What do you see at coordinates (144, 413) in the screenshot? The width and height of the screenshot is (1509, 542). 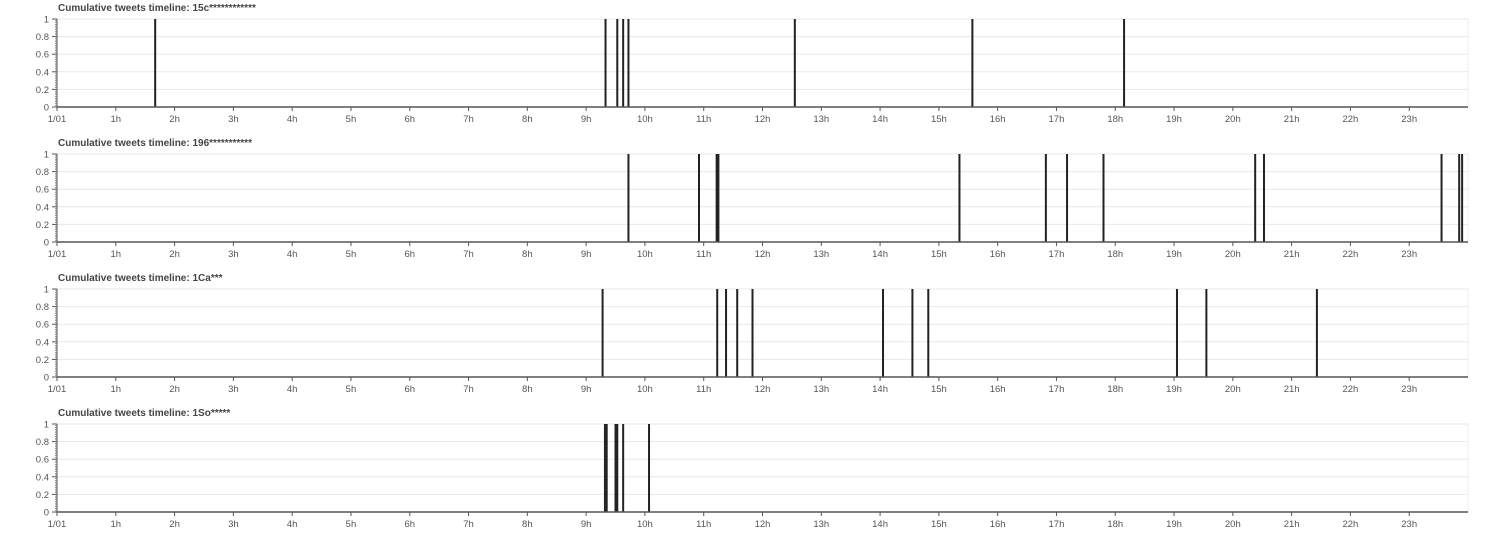 I see `chart-title: Cumulative tweets timeline: 1So*****` at bounding box center [144, 413].